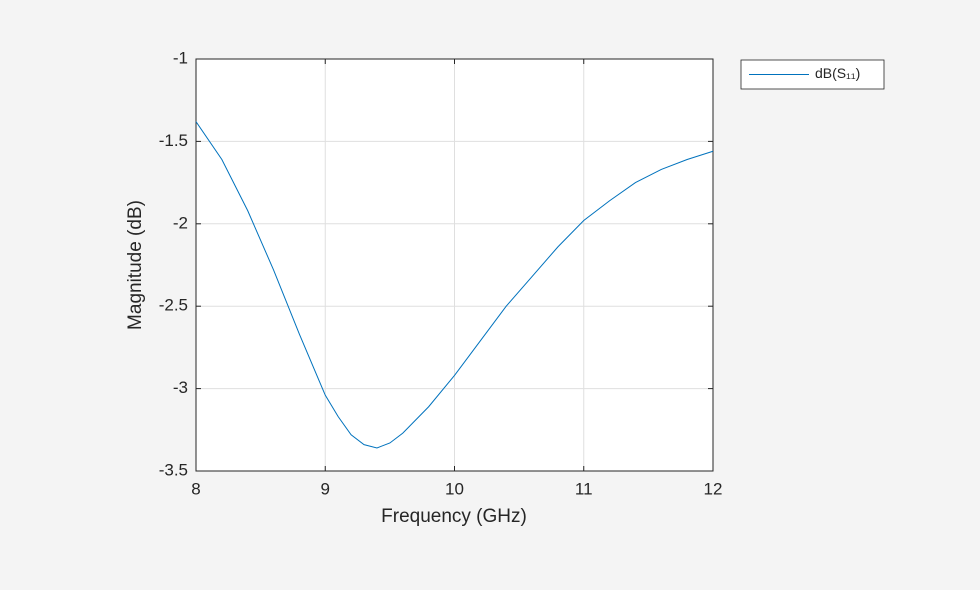 The image size is (980, 590). What do you see at coordinates (454, 488) in the screenshot?
I see `x-tick-label: 10` at bounding box center [454, 488].